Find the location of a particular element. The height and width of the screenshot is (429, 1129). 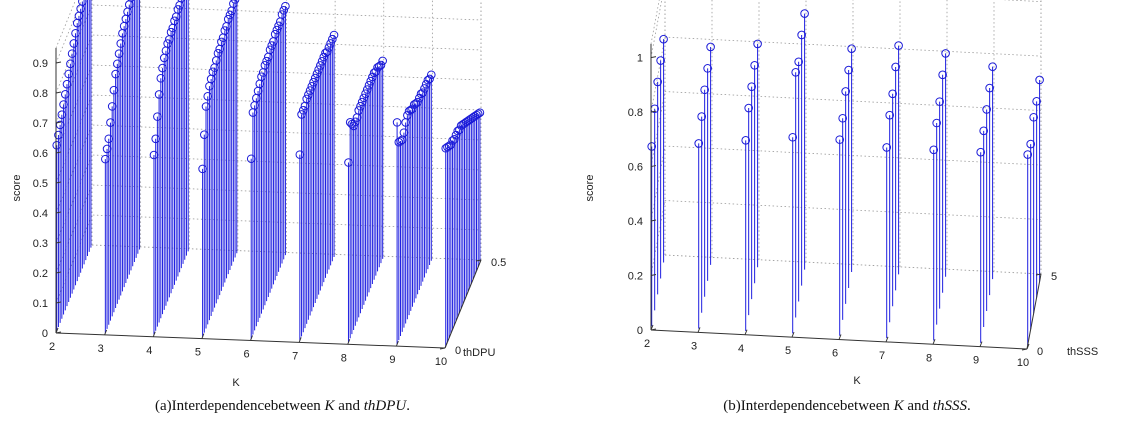

x-tick-label: 2 is located at coordinates (52, 347).